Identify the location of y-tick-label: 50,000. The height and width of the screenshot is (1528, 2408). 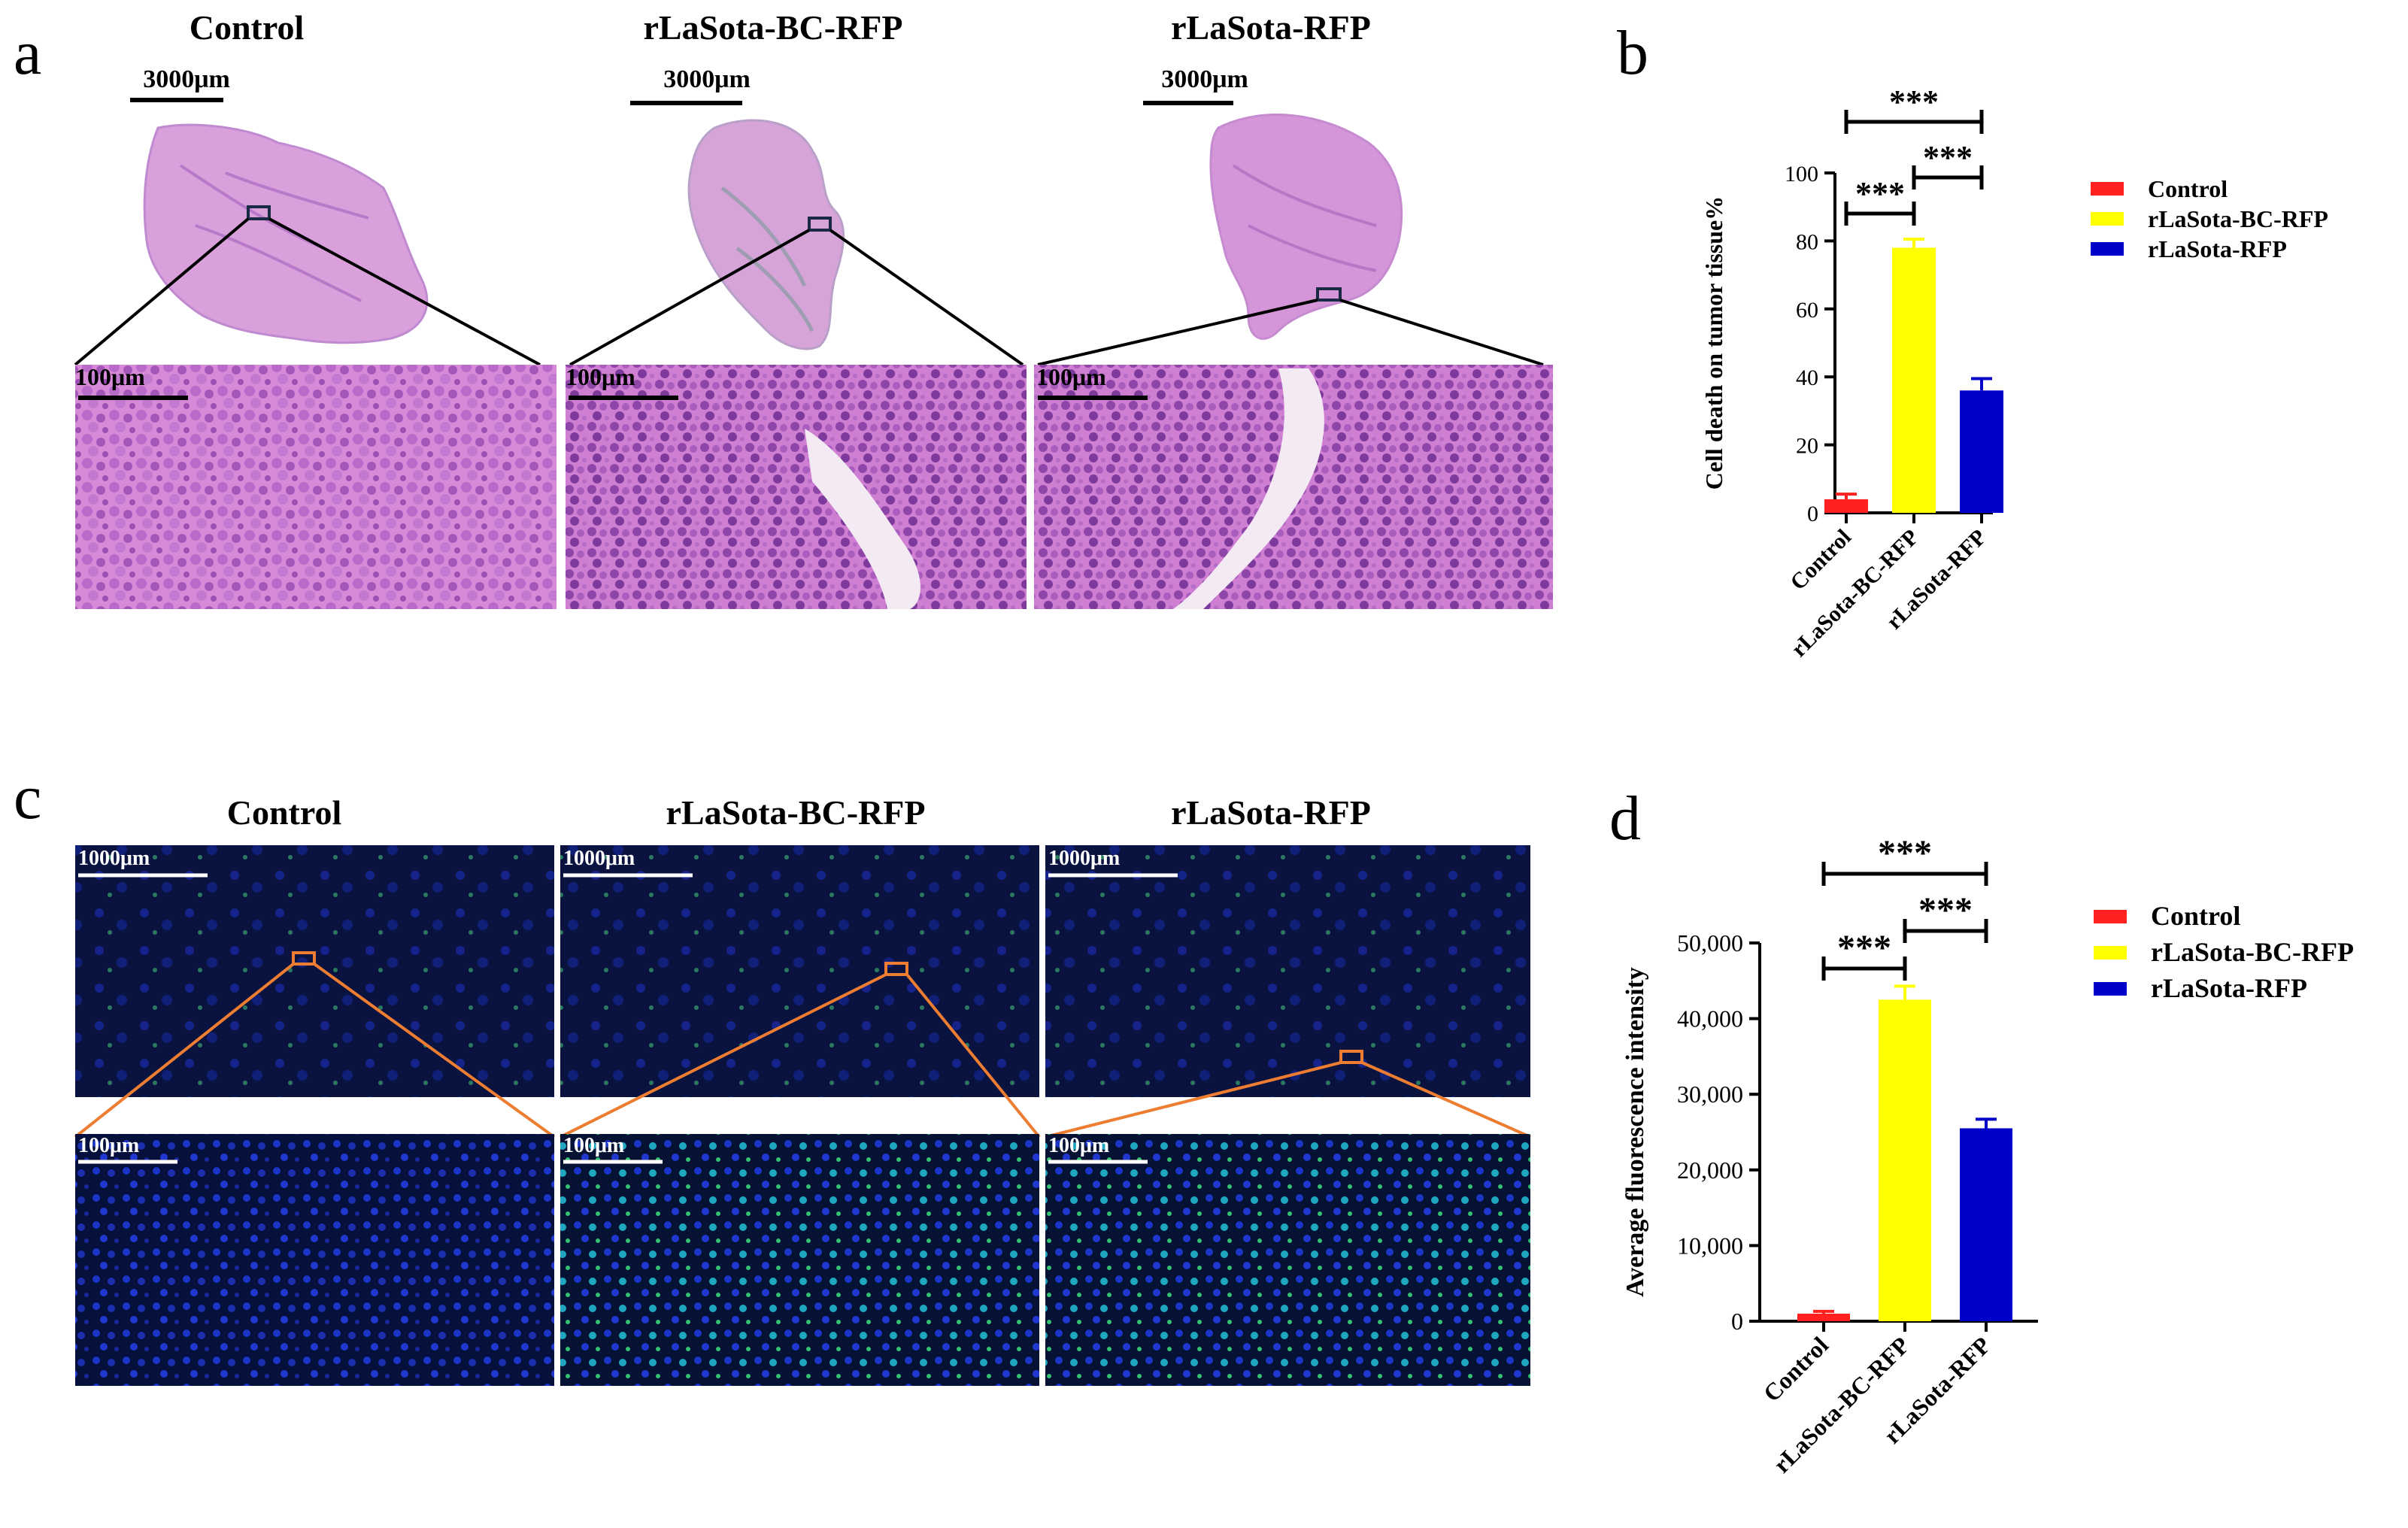
(1710, 943).